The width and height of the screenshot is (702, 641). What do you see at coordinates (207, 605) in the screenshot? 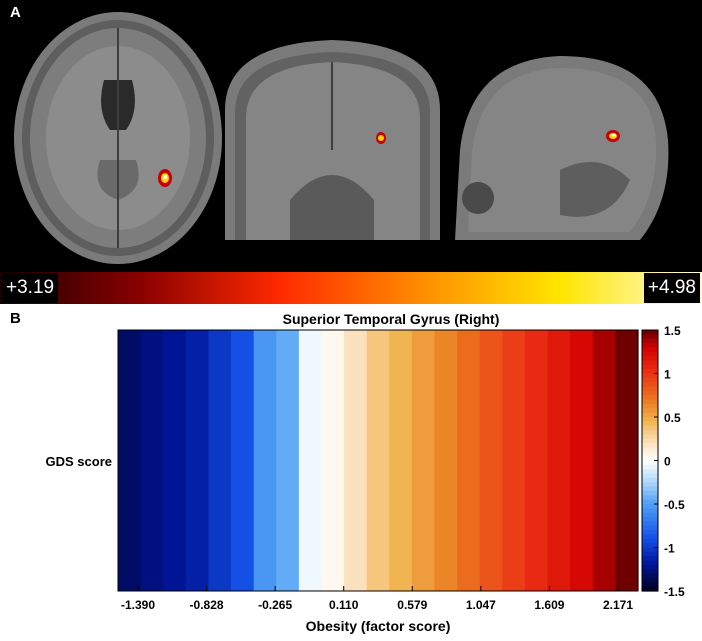
I see `x-tick-label: -0.828` at bounding box center [207, 605].